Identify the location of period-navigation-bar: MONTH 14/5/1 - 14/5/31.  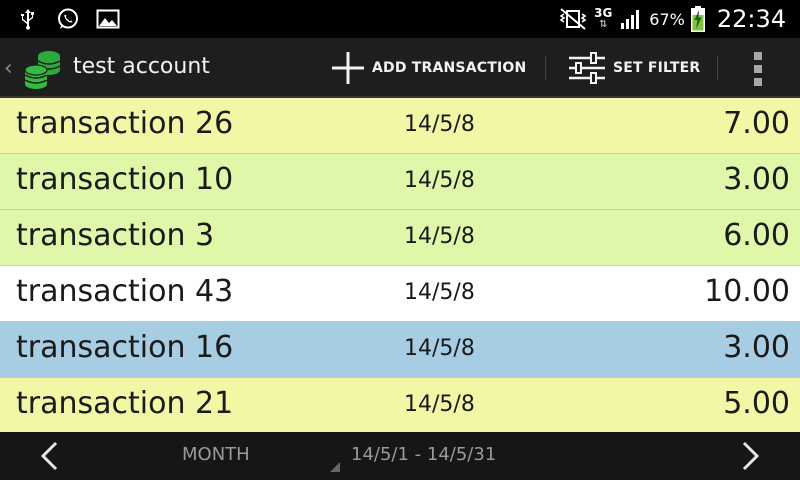
(400, 456).